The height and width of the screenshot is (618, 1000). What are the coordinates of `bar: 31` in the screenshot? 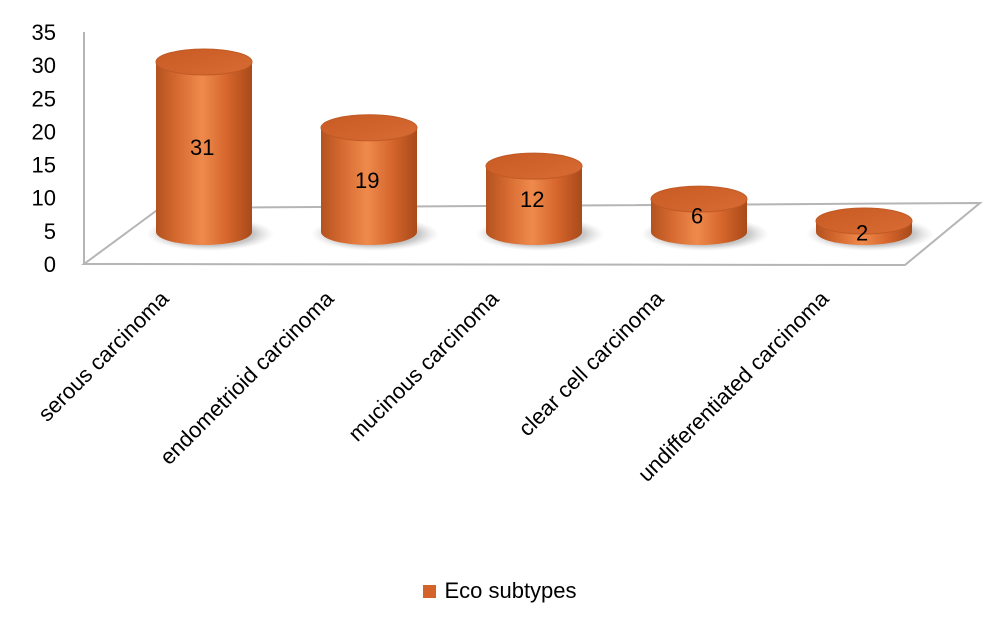 It's located at (210, 149).